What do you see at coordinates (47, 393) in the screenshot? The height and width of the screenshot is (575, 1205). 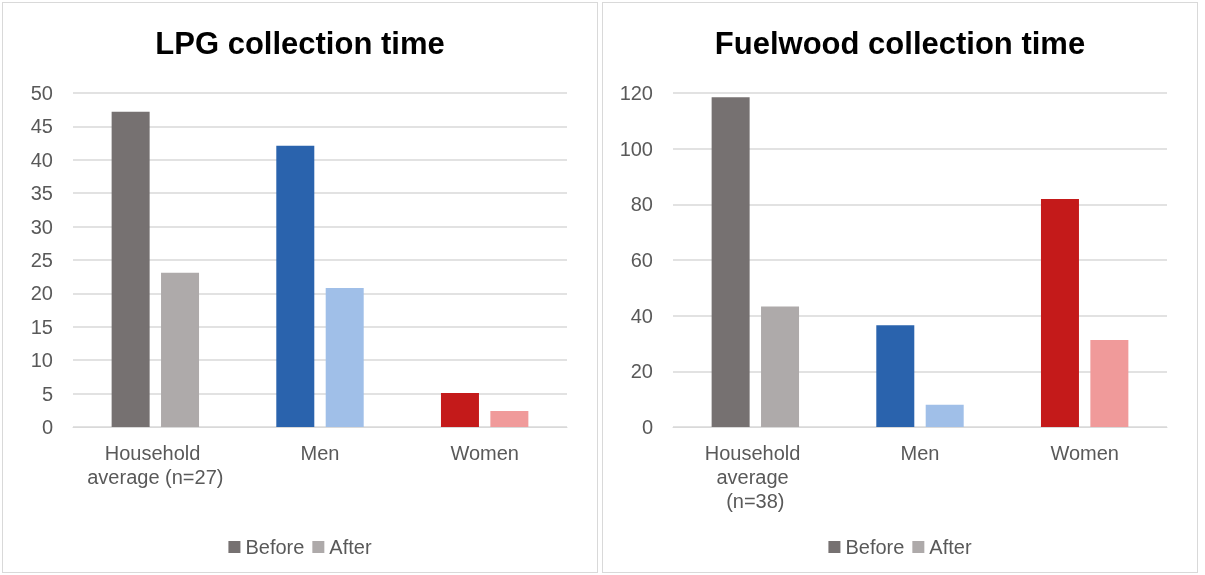 I see `y-tick-label: 5` at bounding box center [47, 393].